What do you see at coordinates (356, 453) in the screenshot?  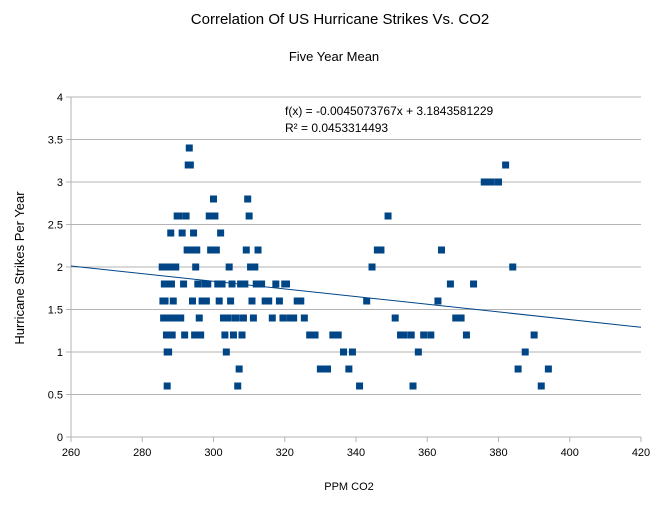 I see `x-tick-label: 340` at bounding box center [356, 453].